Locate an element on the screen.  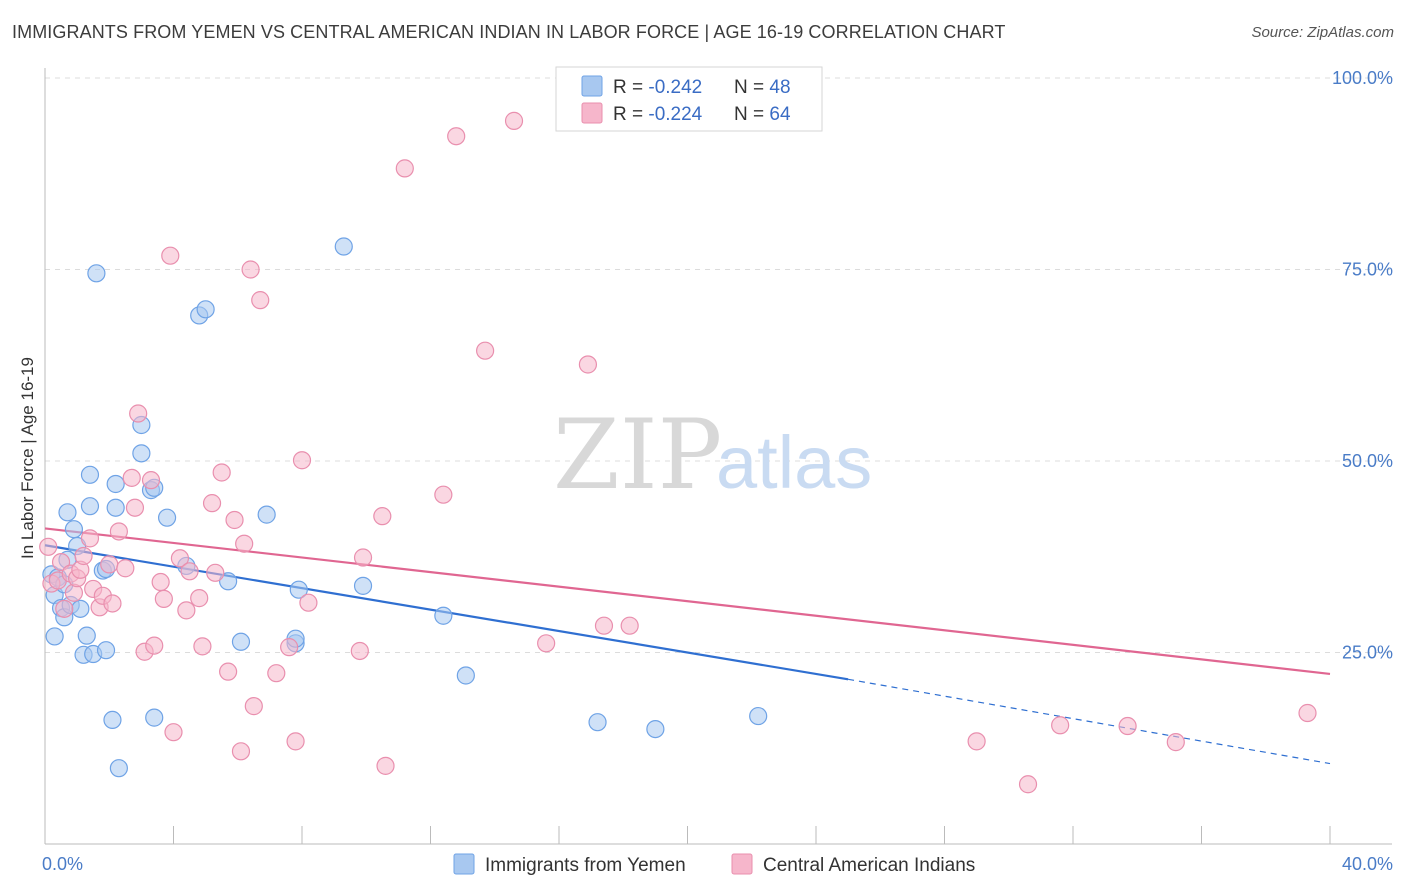
svg-text: N = 64 is located at coordinates (762, 114).